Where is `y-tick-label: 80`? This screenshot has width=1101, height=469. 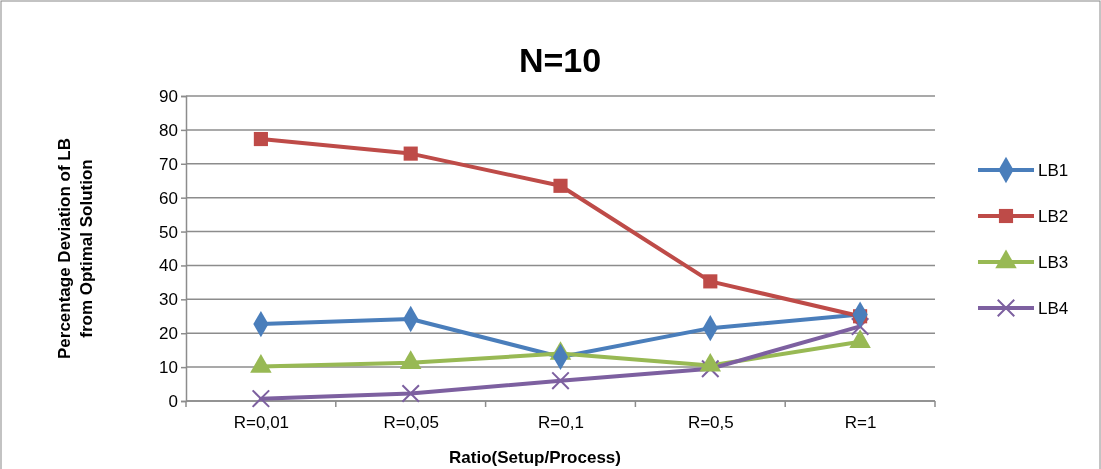 y-tick-label: 80 is located at coordinates (168, 130).